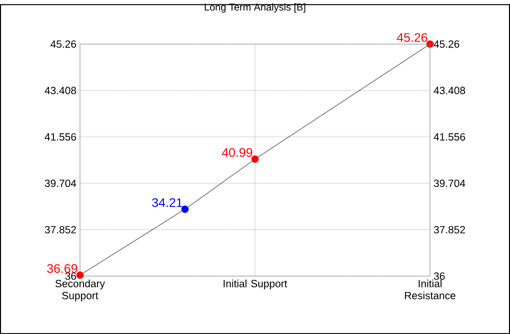  Describe the element at coordinates (70, 276) in the screenshot. I see `y-tick-label: 36` at that location.